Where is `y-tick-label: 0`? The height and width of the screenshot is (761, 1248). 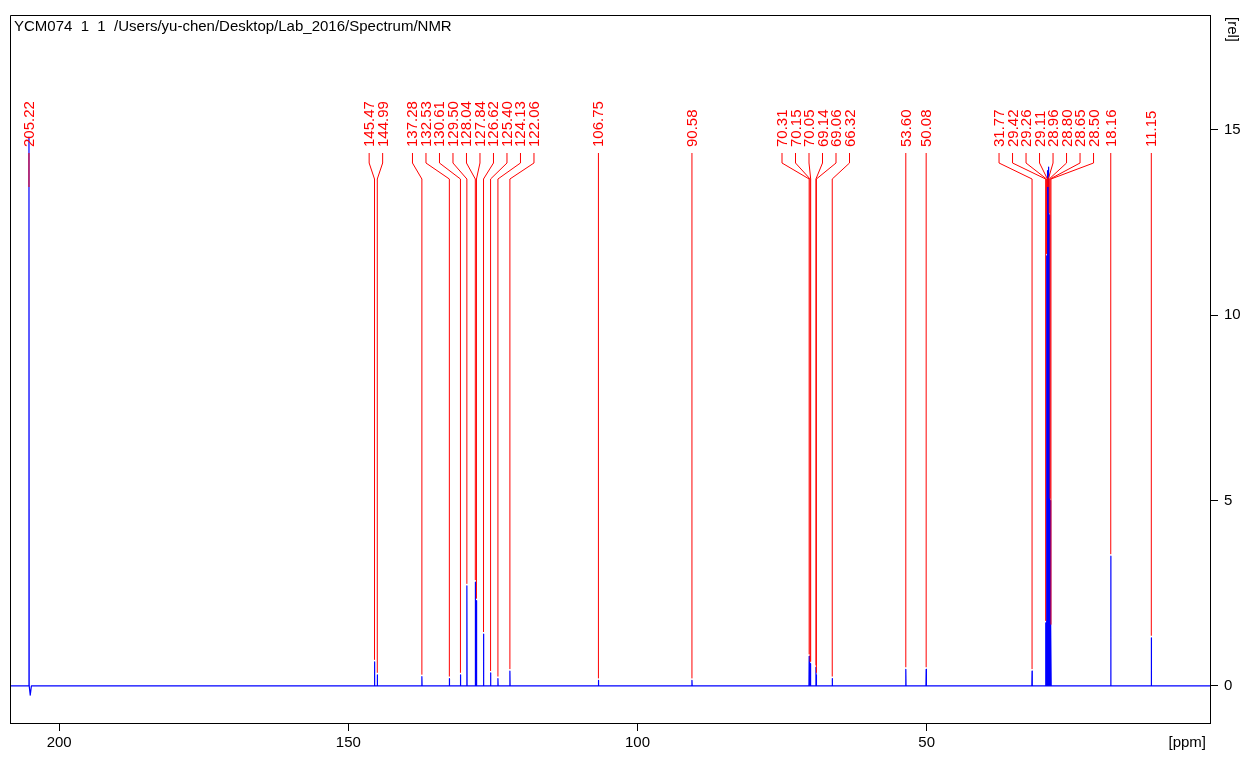 y-tick-label: 0 is located at coordinates (1228, 685).